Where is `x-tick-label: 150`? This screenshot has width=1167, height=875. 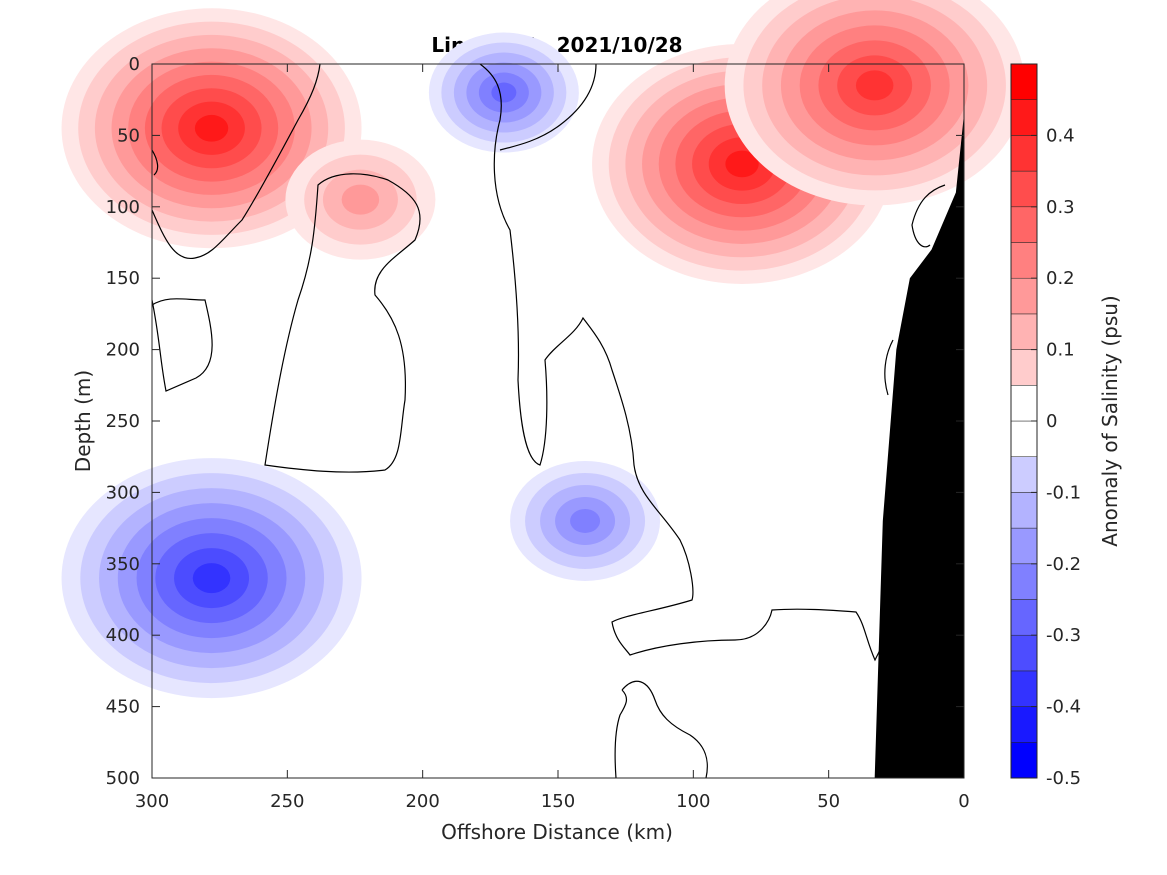 x-tick-label: 150 is located at coordinates (558, 801).